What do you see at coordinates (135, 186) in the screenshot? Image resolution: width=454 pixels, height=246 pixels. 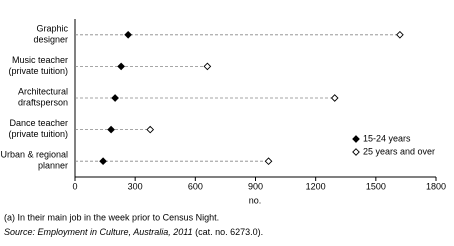 I see `x-tick-label: 300` at bounding box center [135, 186].